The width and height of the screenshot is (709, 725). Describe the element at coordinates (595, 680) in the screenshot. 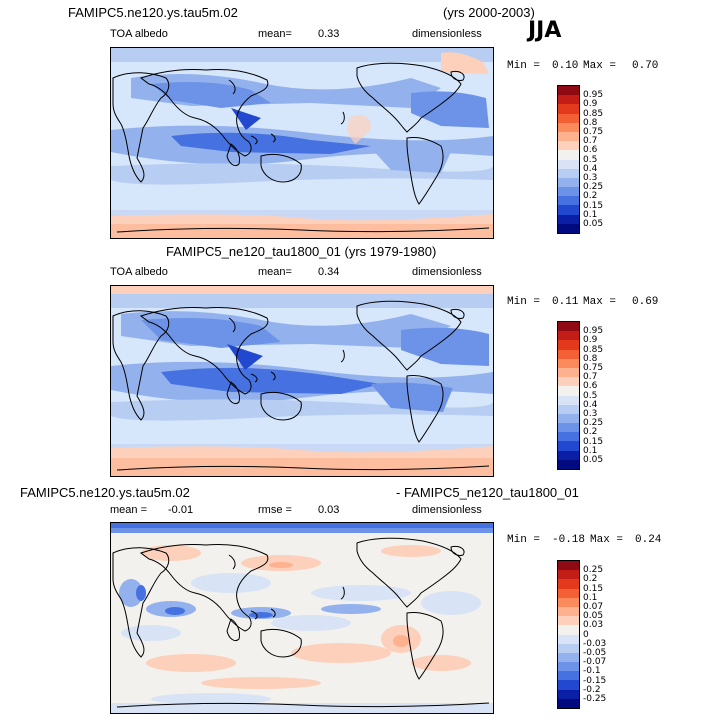

I see `colorbar-tick-label: -0.15` at that location.